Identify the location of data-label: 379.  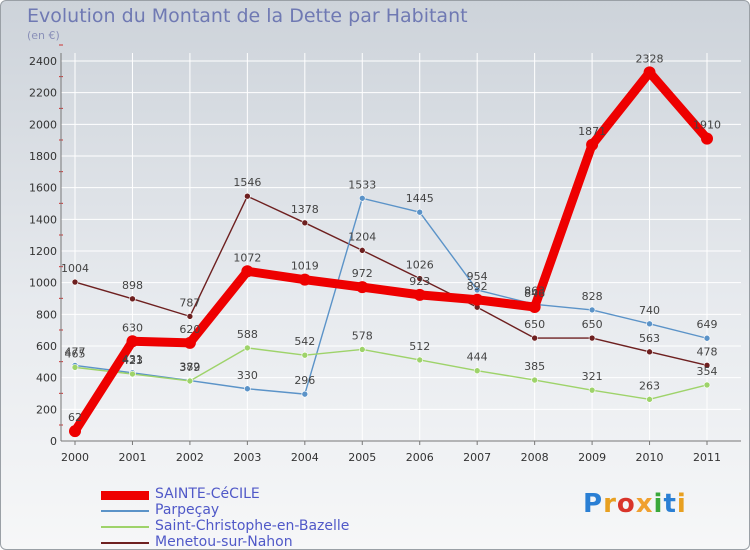
(189, 367).